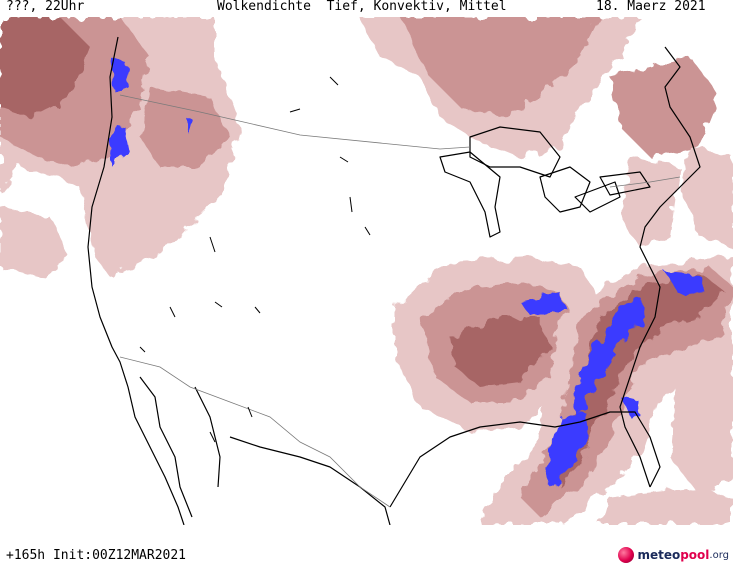  I want to click on globe-icon, so click(626, 555).